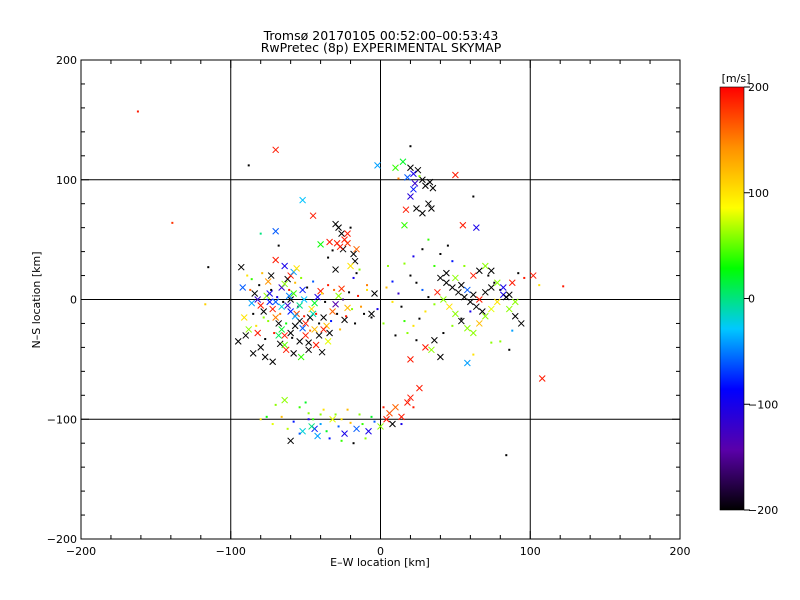 The width and height of the screenshot is (800, 600). I want to click on colorbar-tick-label: 100, so click(758, 193).